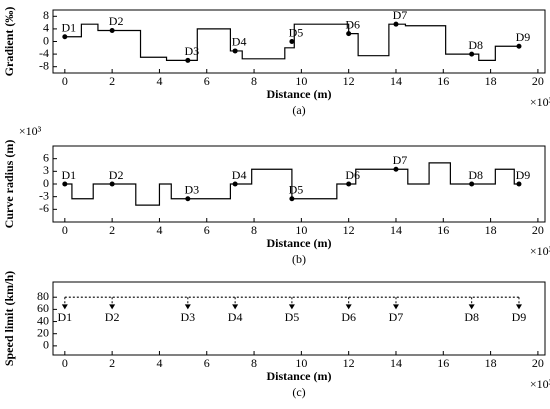  What do you see at coordinates (159, 363) in the screenshot?
I see `x-tick-label: 4` at bounding box center [159, 363].